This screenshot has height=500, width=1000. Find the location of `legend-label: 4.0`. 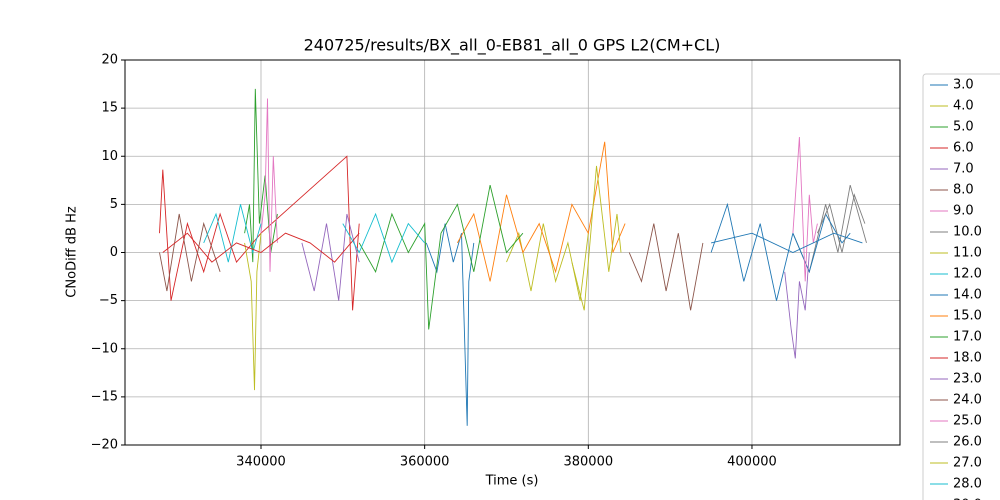

legend-label: 4.0 is located at coordinates (963, 106).